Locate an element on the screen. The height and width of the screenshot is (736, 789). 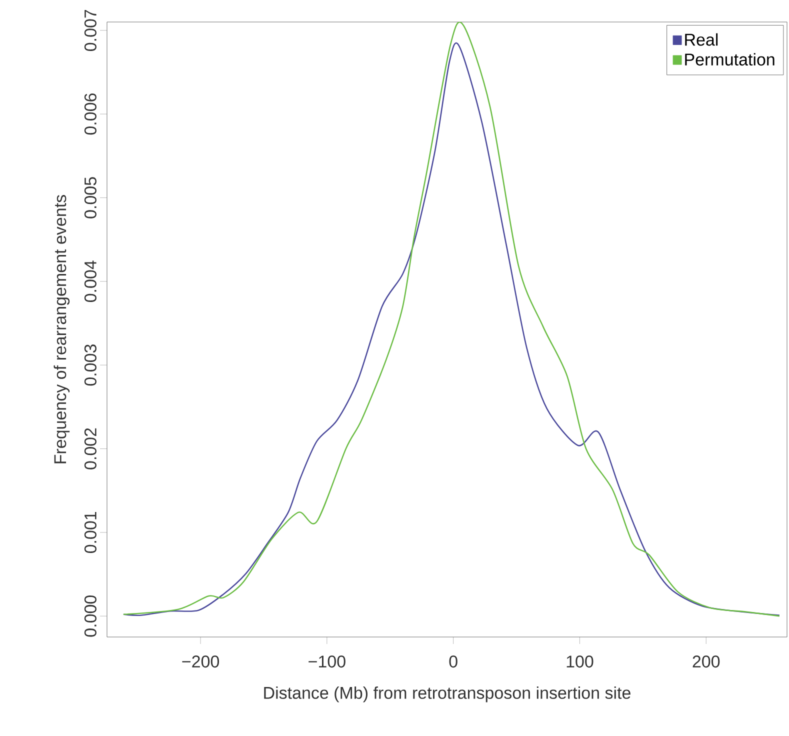
x-tick-label: 200 is located at coordinates (706, 662).